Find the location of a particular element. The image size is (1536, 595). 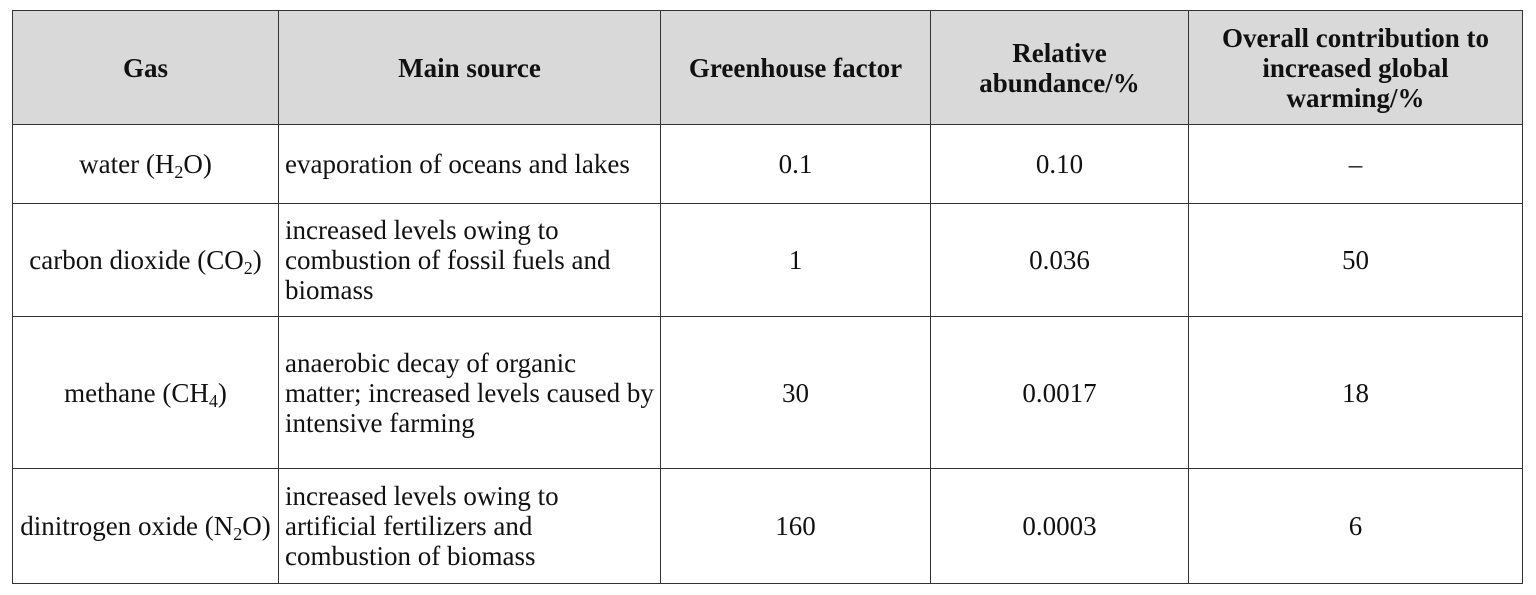

subscript: 4 is located at coordinates (213, 400).